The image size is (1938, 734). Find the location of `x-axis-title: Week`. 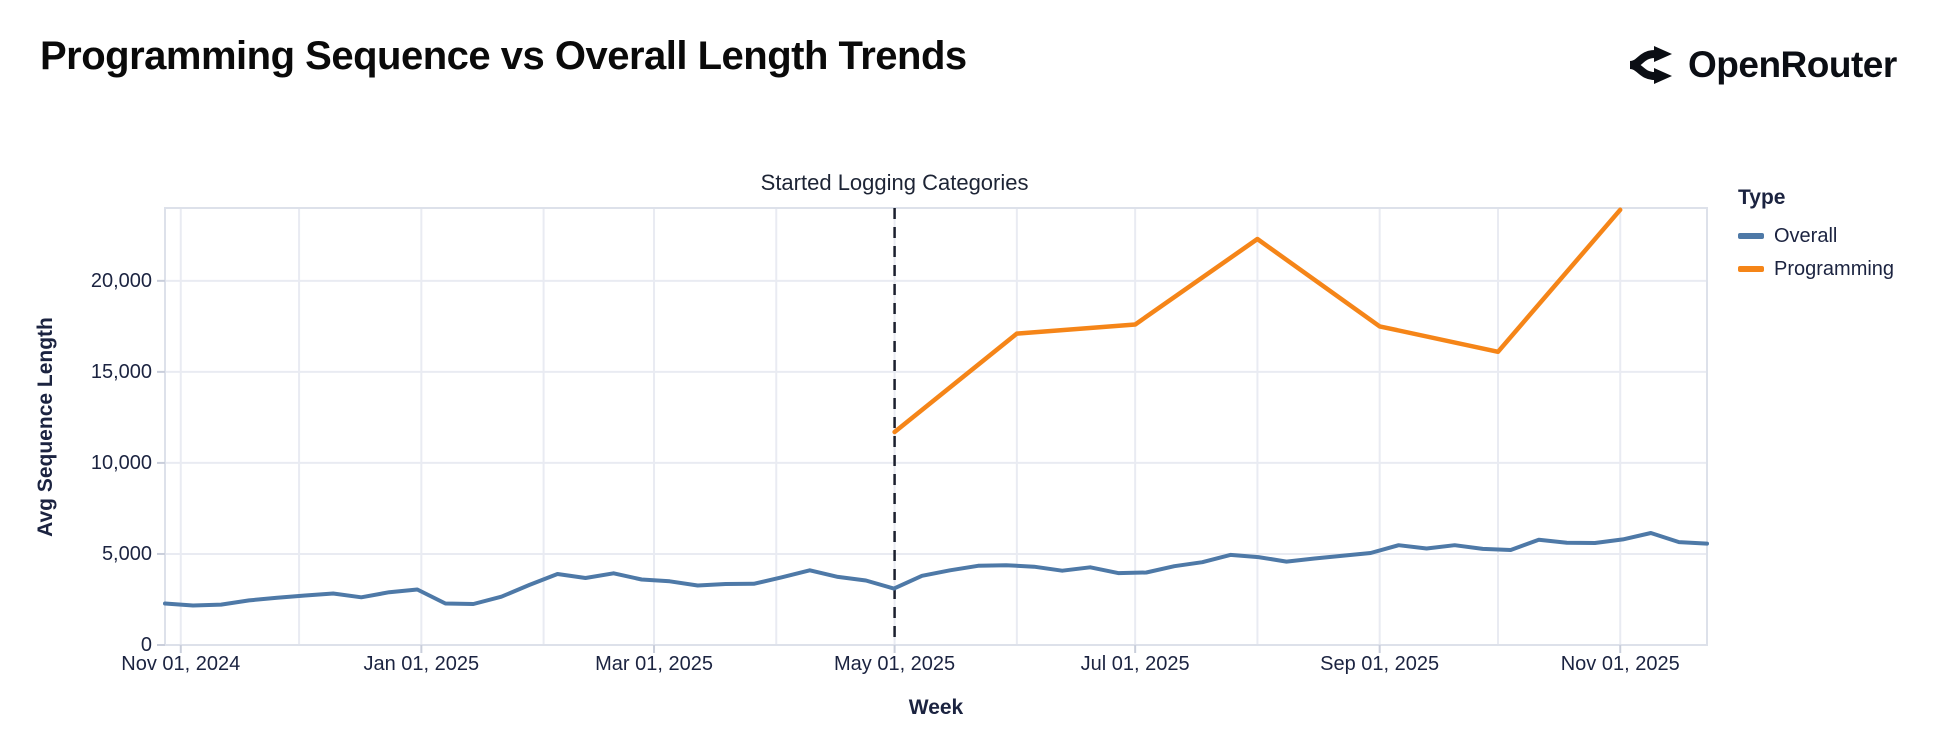

x-axis-title: Week is located at coordinates (936, 707).